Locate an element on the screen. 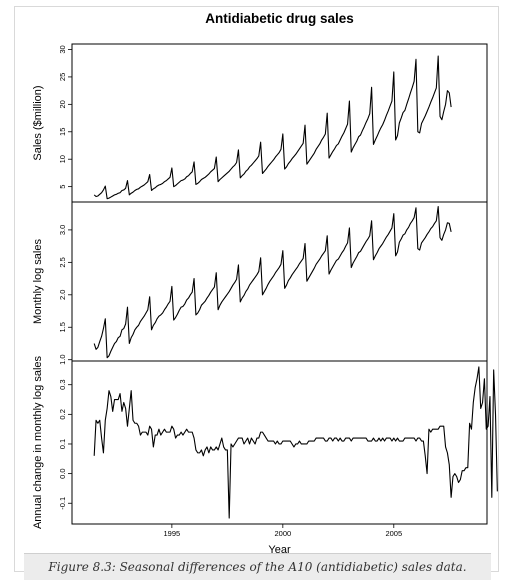 This screenshot has width=531, height=588. y-tick-label-log: 2.0 is located at coordinates (62, 295).